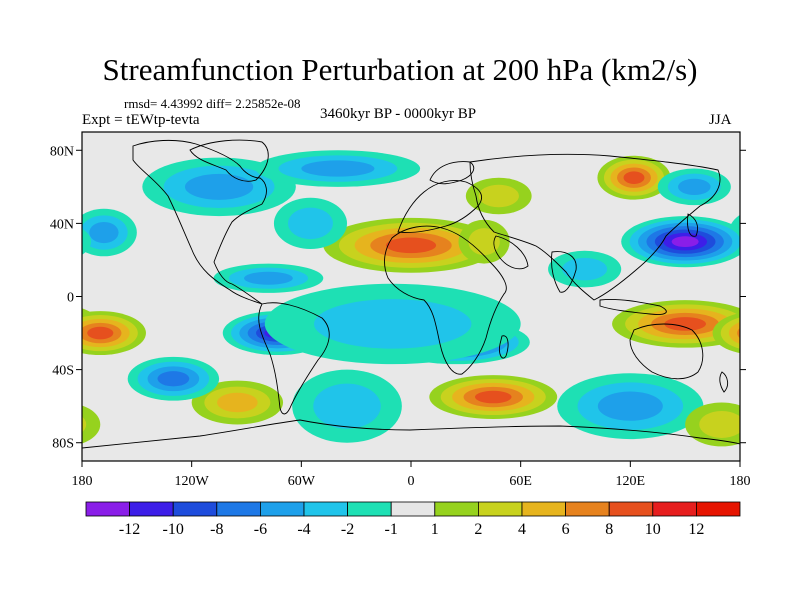  What do you see at coordinates (522, 529) in the screenshot?
I see `colorbar-label: 4` at bounding box center [522, 529].